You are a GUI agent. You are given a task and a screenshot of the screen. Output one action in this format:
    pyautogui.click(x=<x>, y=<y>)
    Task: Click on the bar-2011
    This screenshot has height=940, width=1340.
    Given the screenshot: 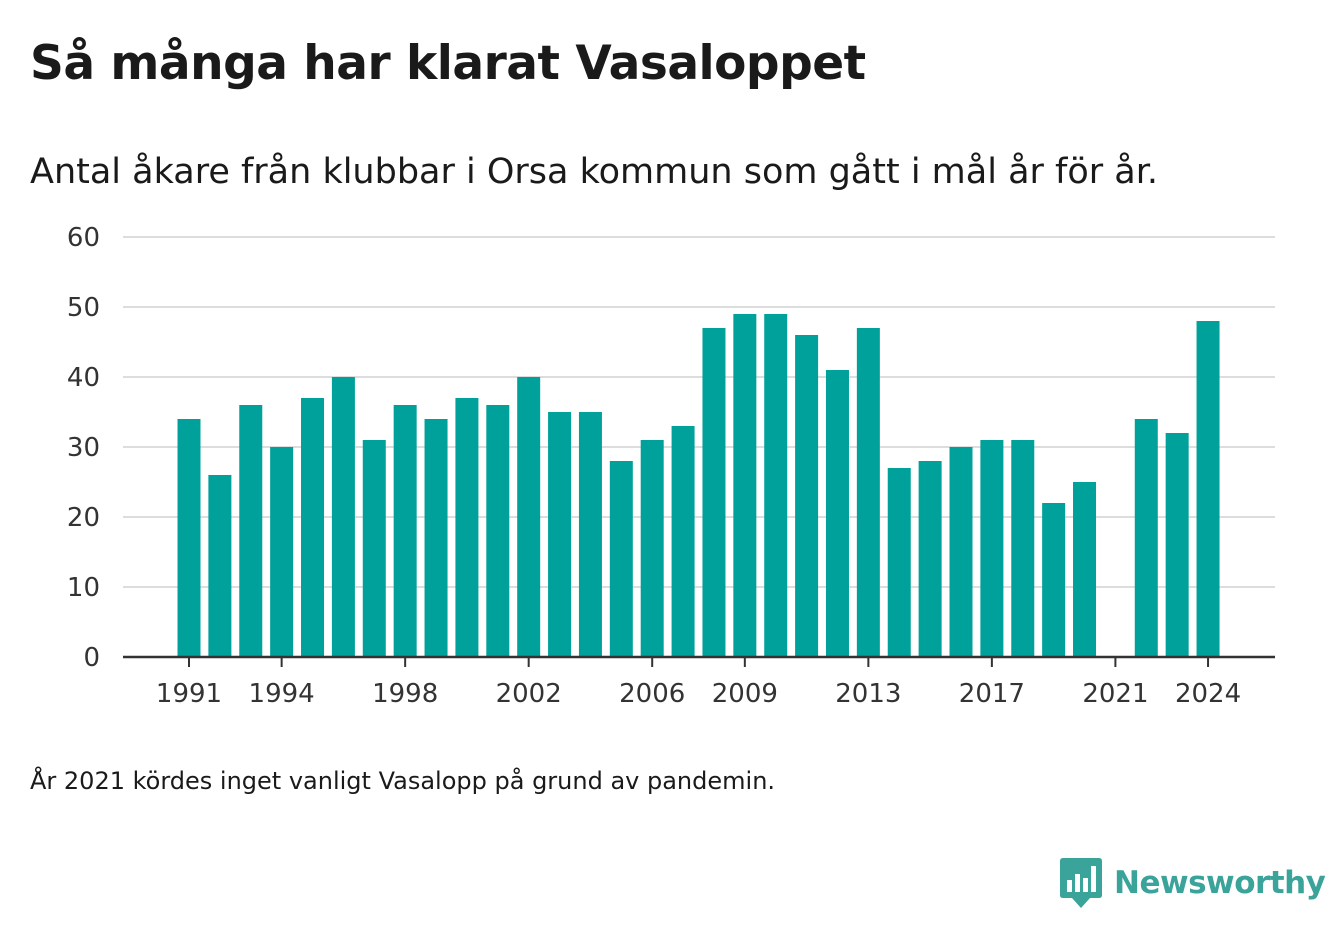 What is the action you would take?
    pyautogui.click(x=807, y=496)
    